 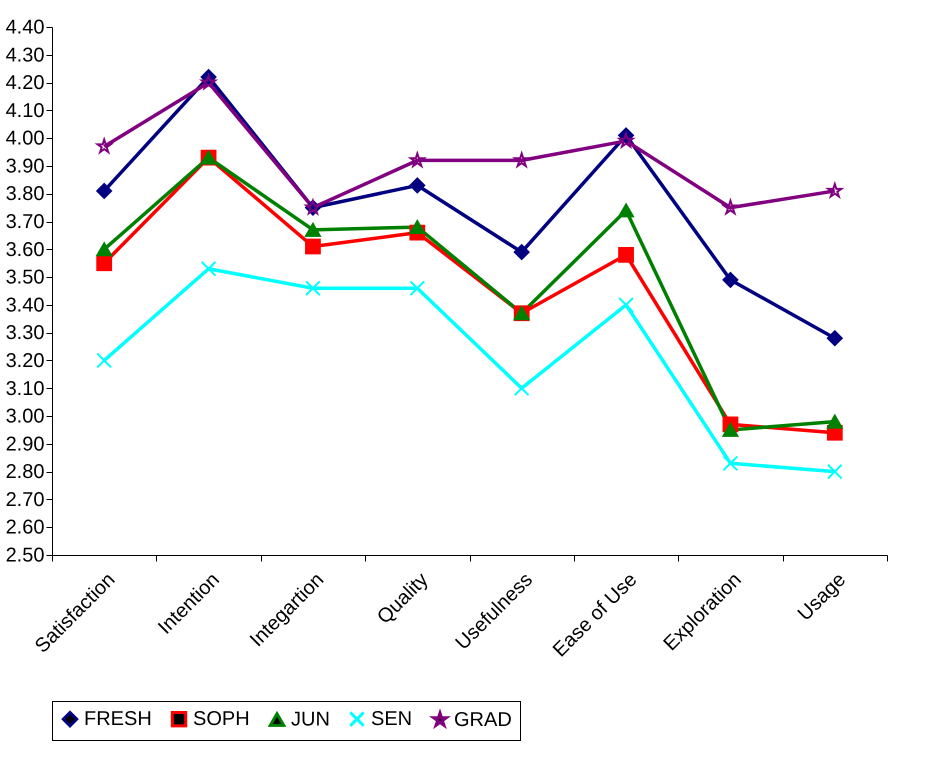 I want to click on y-tick-label: 2.50, so click(x=25, y=555).